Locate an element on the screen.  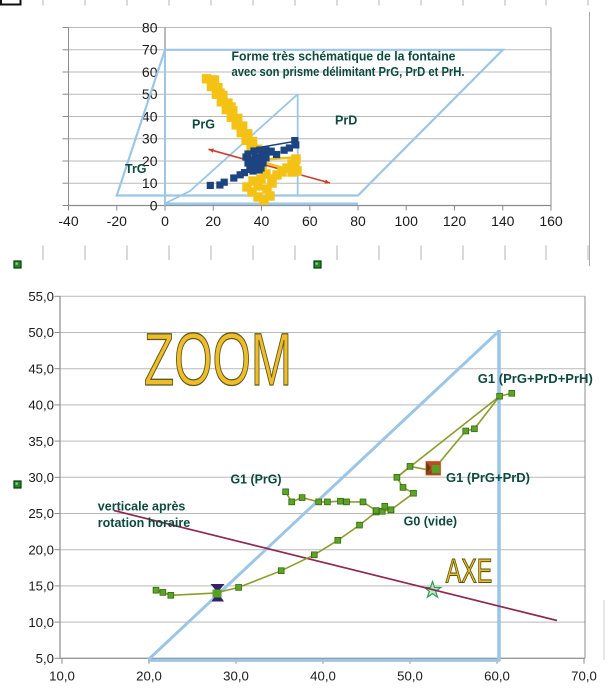
svg-text: 100 is located at coordinates (407, 221).